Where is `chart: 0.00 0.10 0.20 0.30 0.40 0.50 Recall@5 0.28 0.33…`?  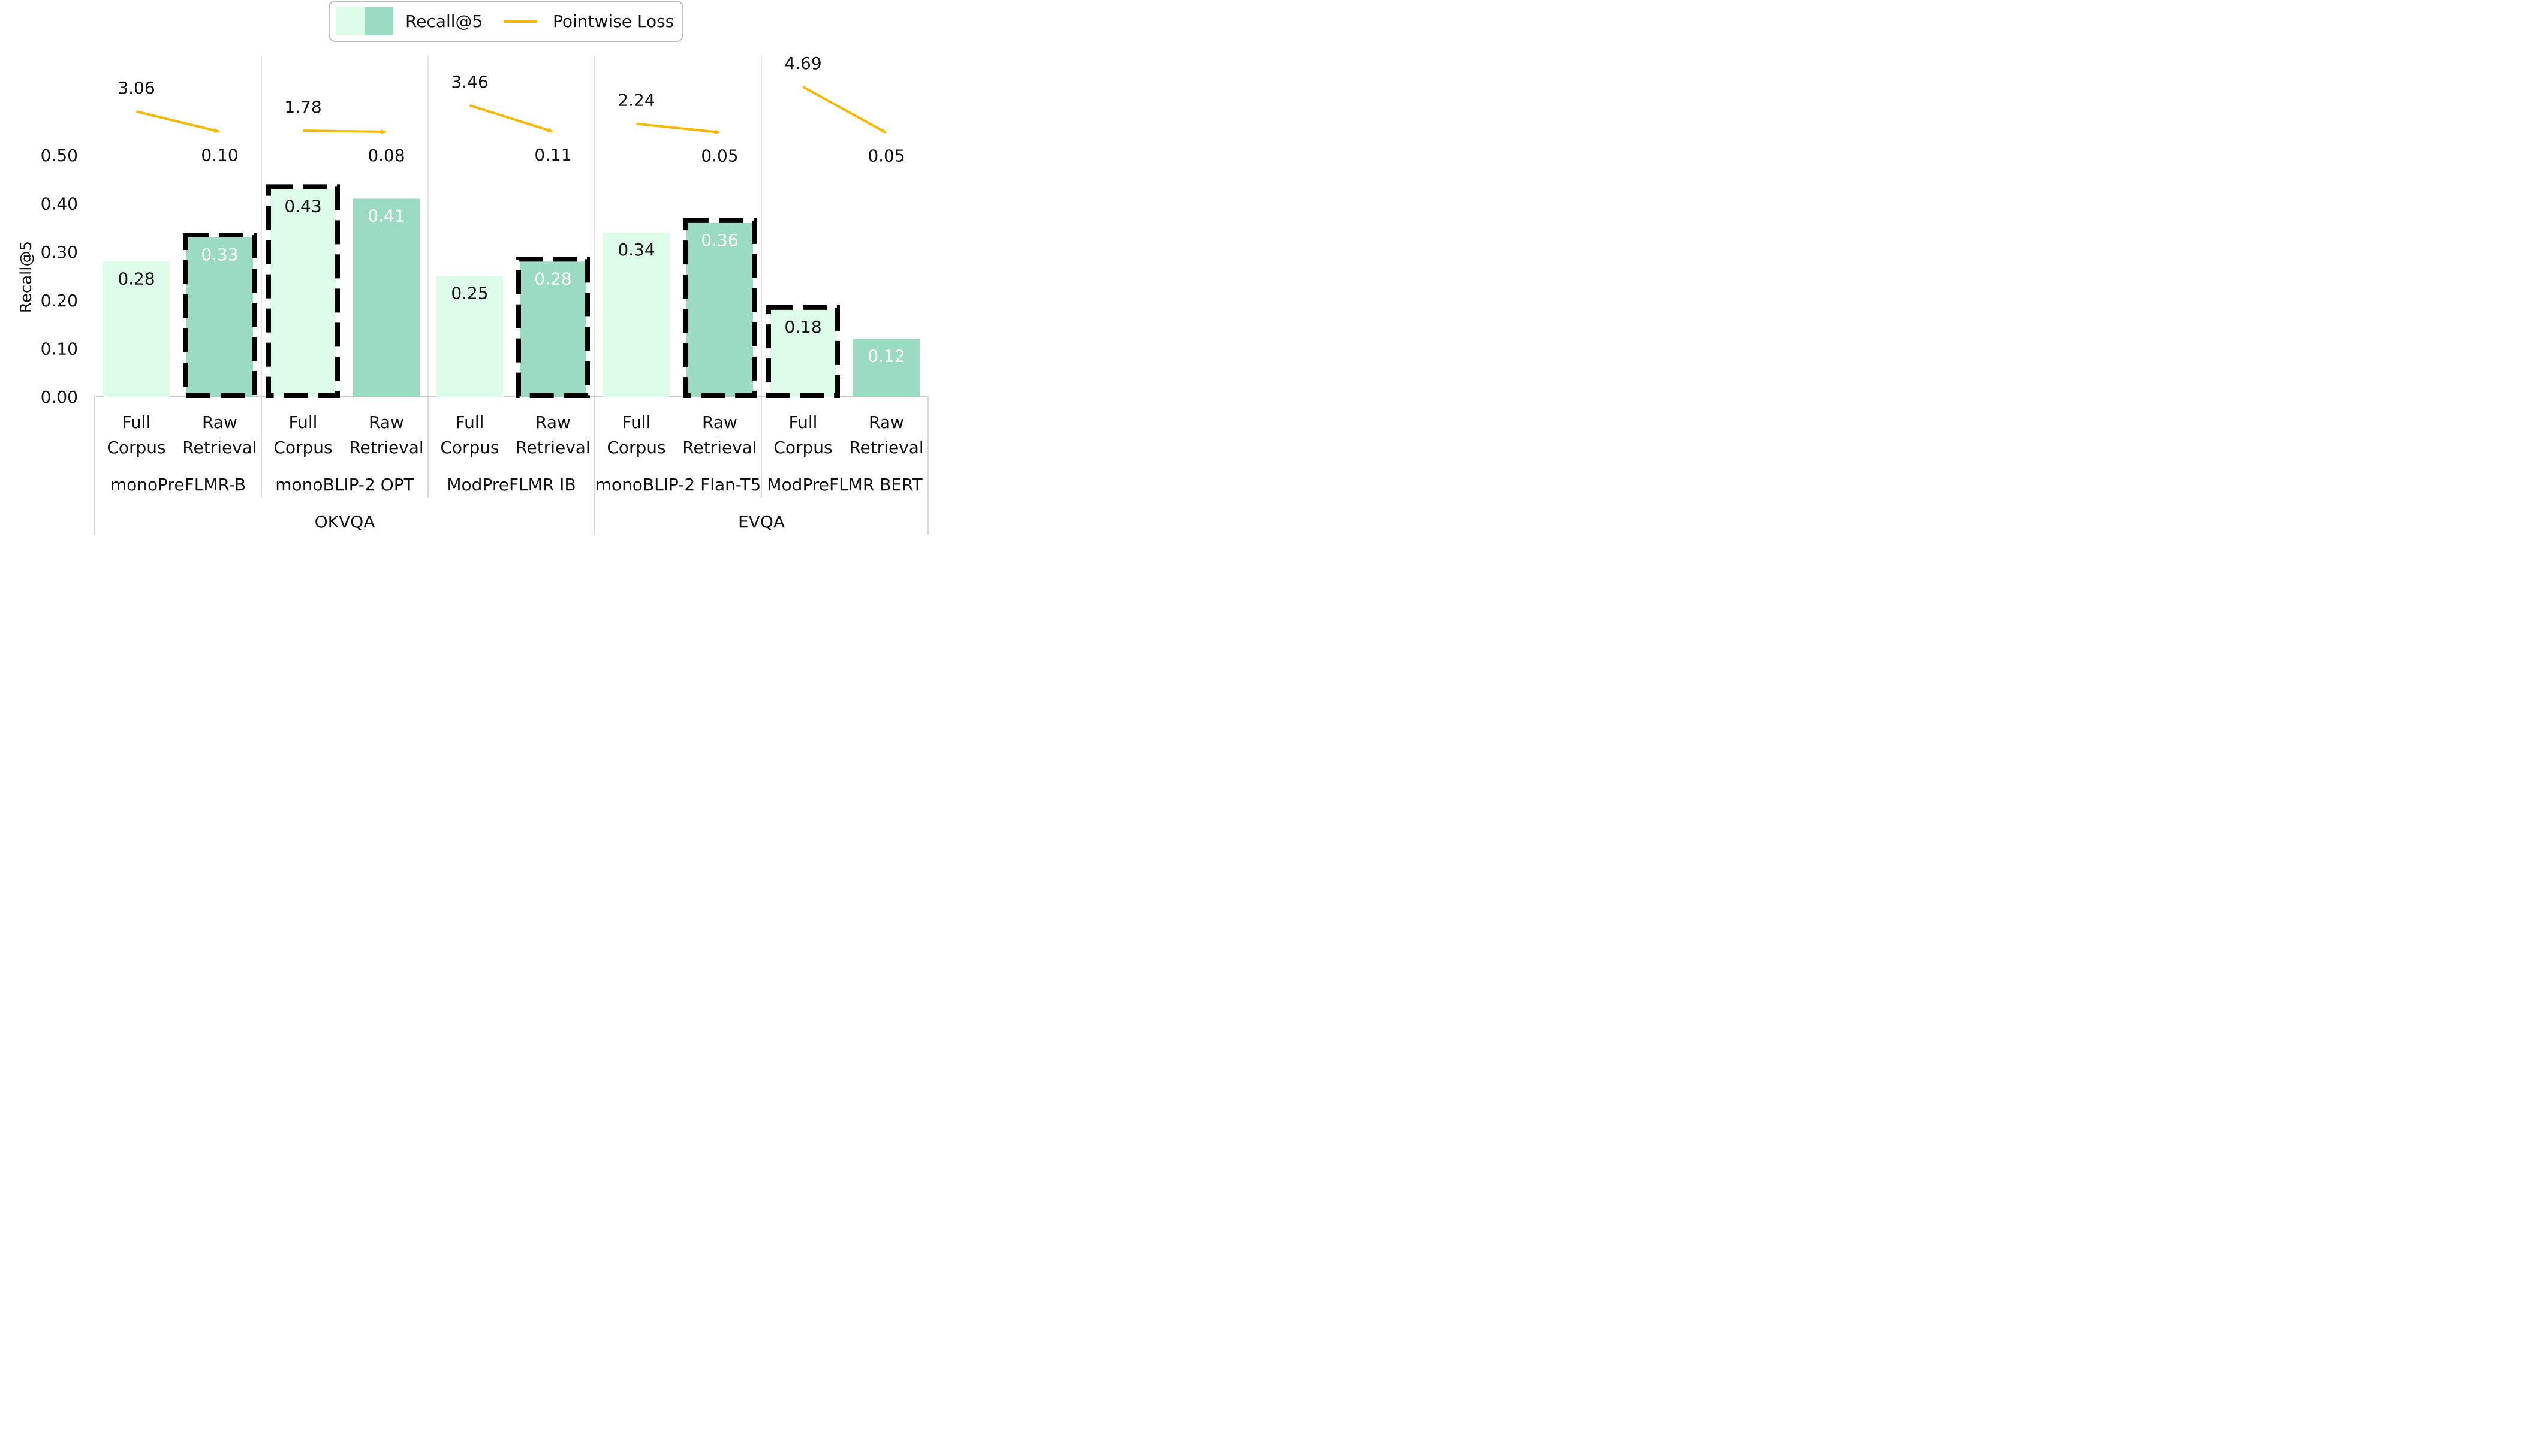
chart: 0.00 0.10 0.20 0.30 0.40 0.50 Recall@5 0.28 0.33… is located at coordinates (467, 269).